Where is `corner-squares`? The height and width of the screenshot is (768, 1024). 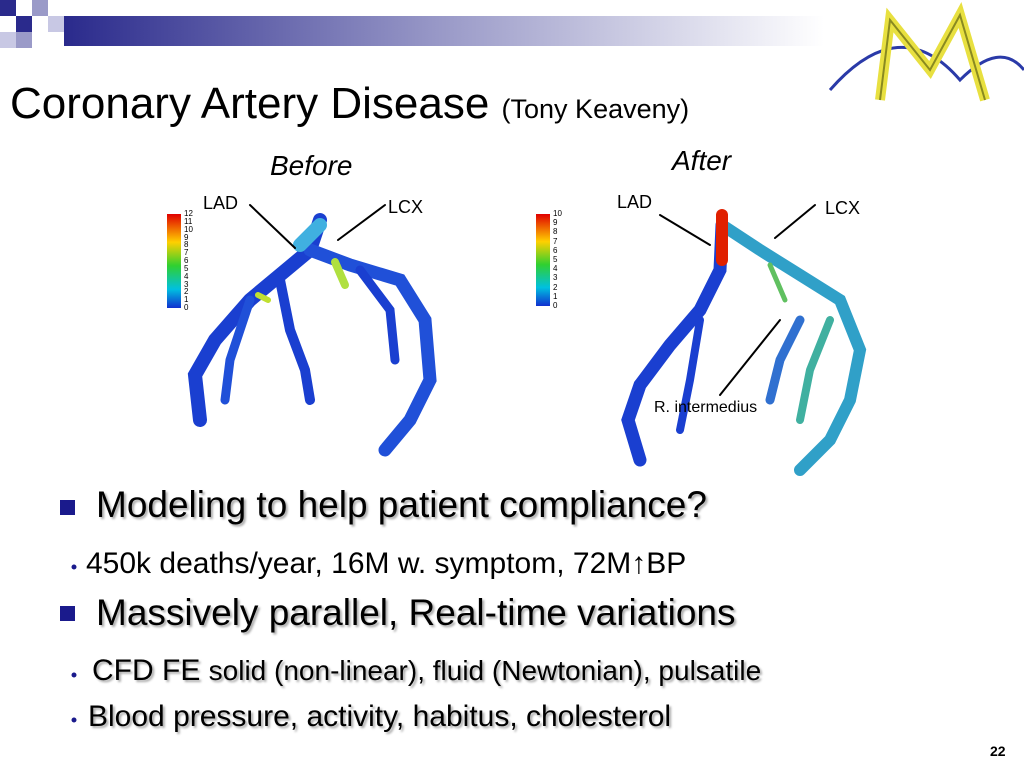 corner-squares is located at coordinates (32, 24).